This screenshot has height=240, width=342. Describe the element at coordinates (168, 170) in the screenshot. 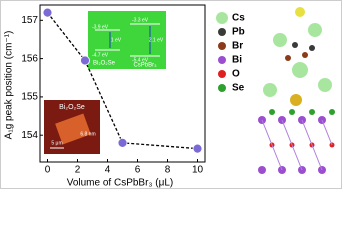

I see `x-tick-label: 8` at that location.